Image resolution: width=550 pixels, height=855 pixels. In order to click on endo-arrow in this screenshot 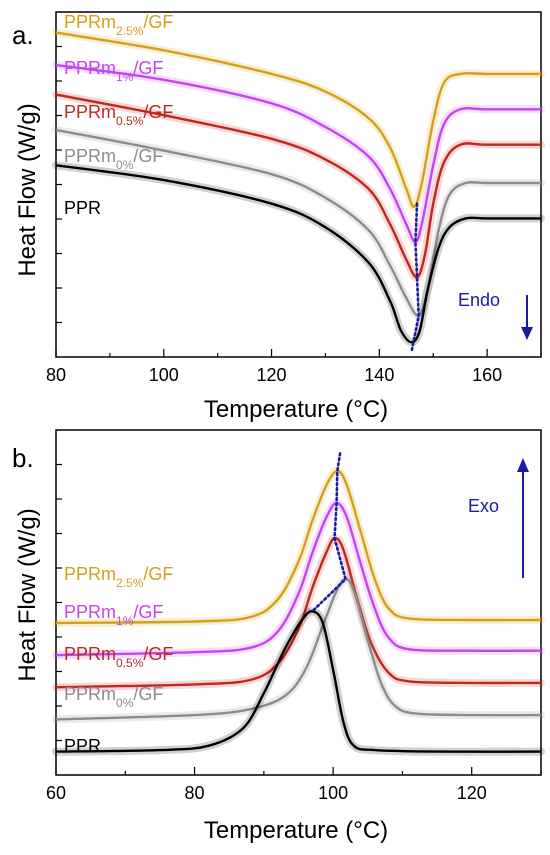, I will do `click(527, 317)`.